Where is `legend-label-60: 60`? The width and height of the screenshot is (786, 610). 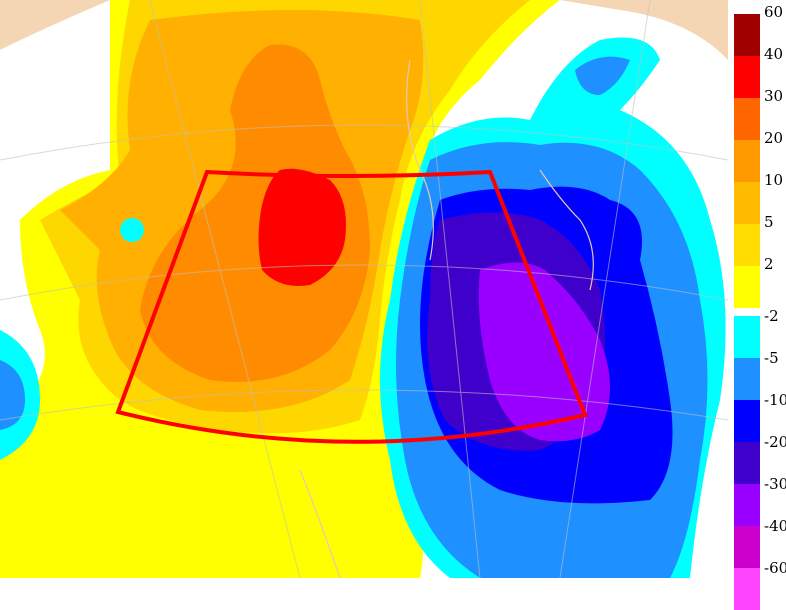
legend-label-60: 60 is located at coordinates (774, 12).